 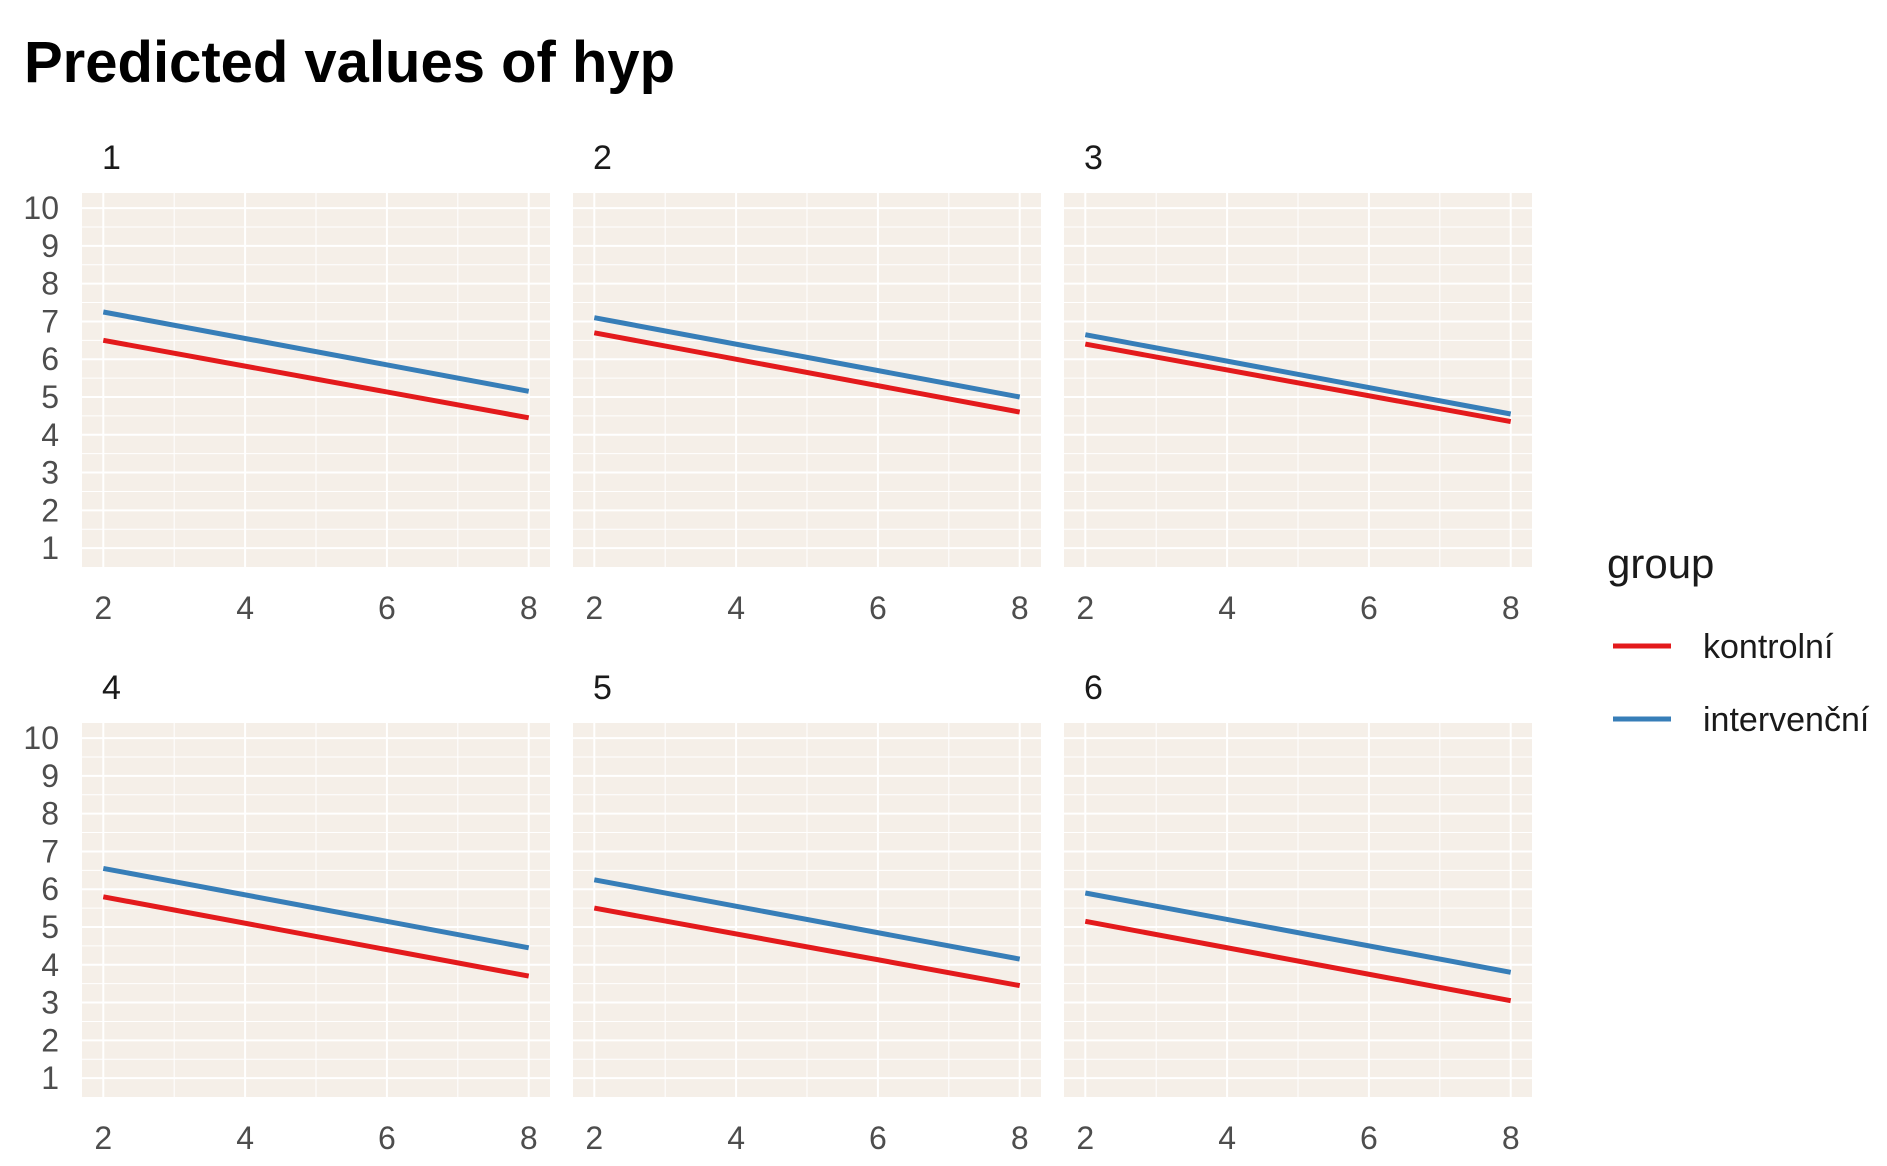 I want to click on facet-panel-5: 5 2 4 6 8, so click(x=807, y=912).